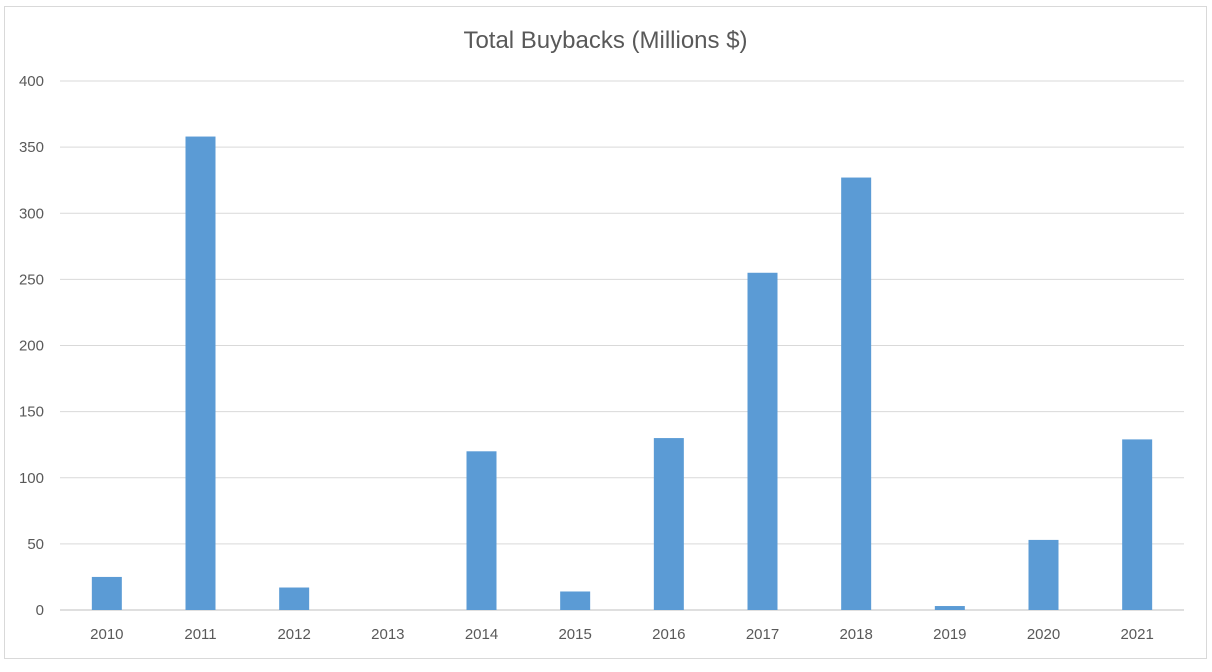 The height and width of the screenshot is (672, 1212). I want to click on y-tick-label: 300, so click(31, 213).